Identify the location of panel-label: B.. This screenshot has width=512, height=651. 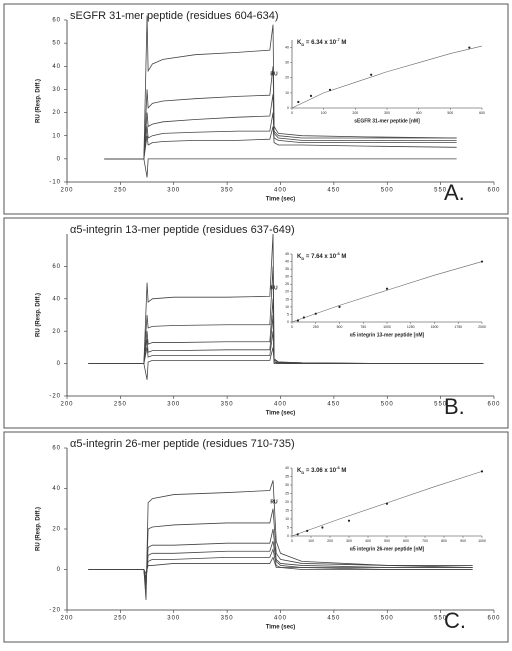
(454, 406).